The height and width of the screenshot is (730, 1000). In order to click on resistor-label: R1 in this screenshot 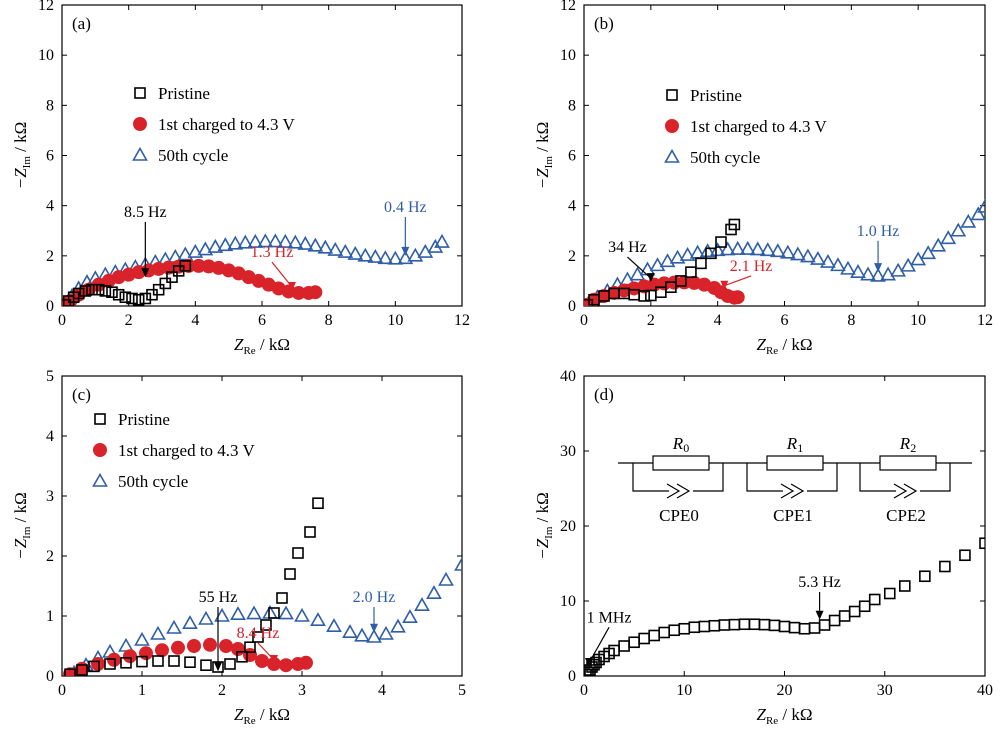, I will do `click(794, 444)`.